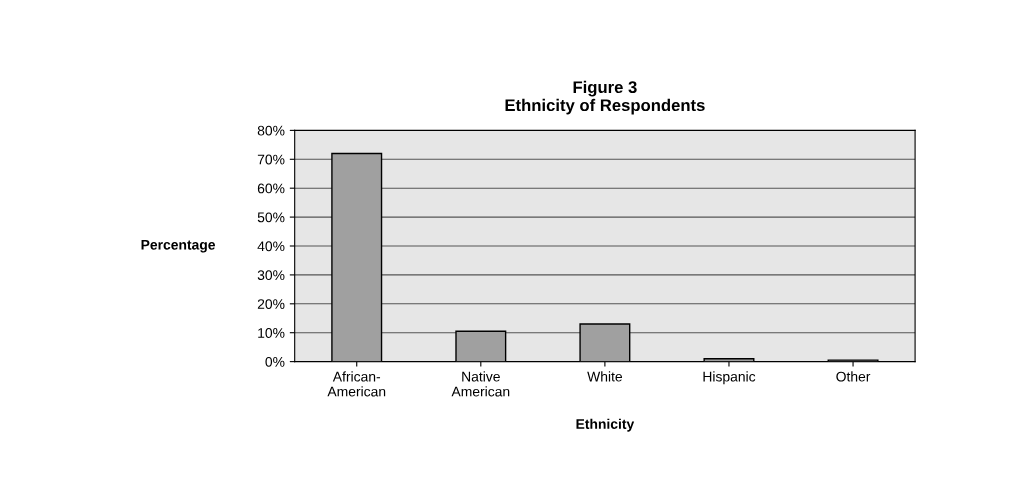 The width and height of the screenshot is (1034, 492). What do you see at coordinates (729, 378) in the screenshot?
I see `x-tick-label: Hispanic` at bounding box center [729, 378].